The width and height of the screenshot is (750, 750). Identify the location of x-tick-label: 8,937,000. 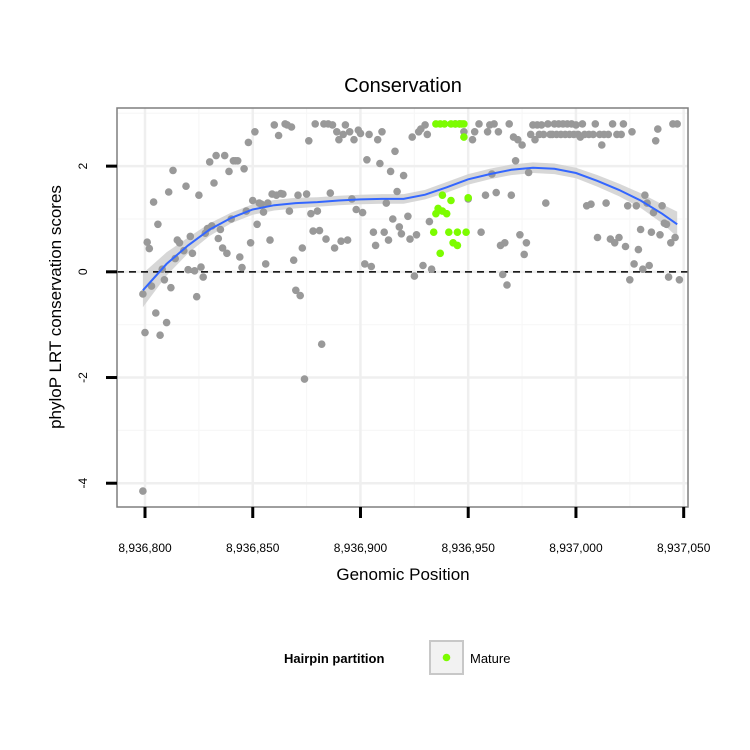
(576, 548).